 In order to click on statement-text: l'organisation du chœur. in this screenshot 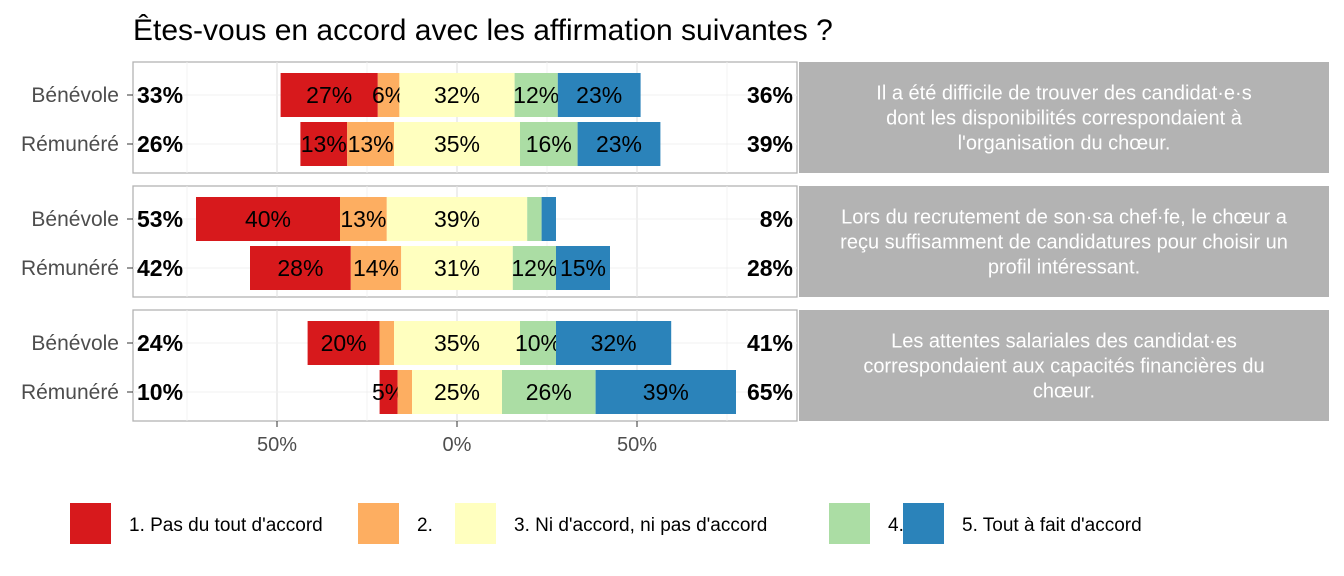, I will do `click(1064, 144)`.